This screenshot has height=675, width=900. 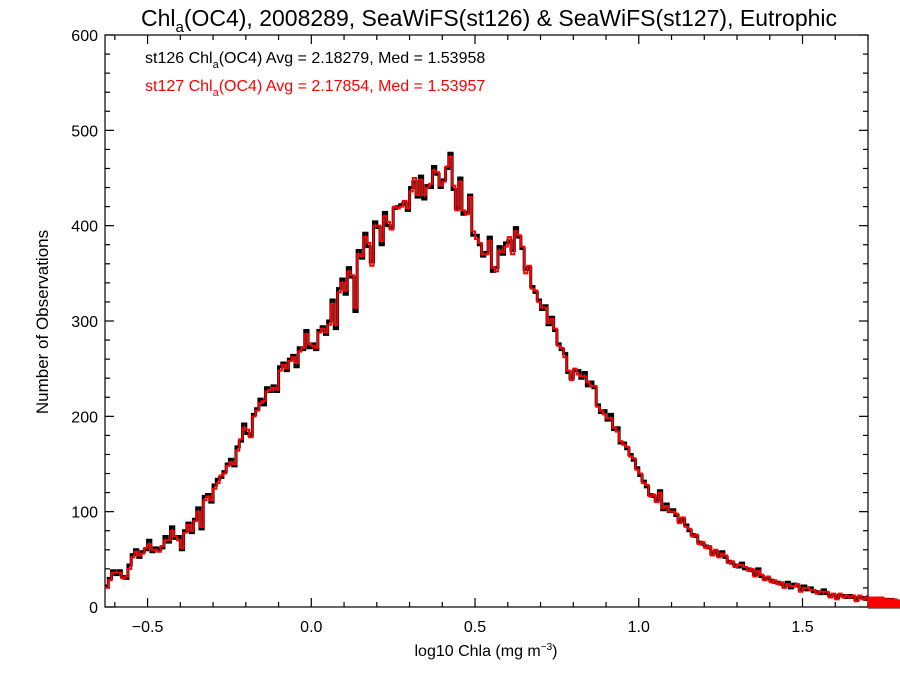 I want to click on xlabel-sup: −3, so click(x=547, y=647).